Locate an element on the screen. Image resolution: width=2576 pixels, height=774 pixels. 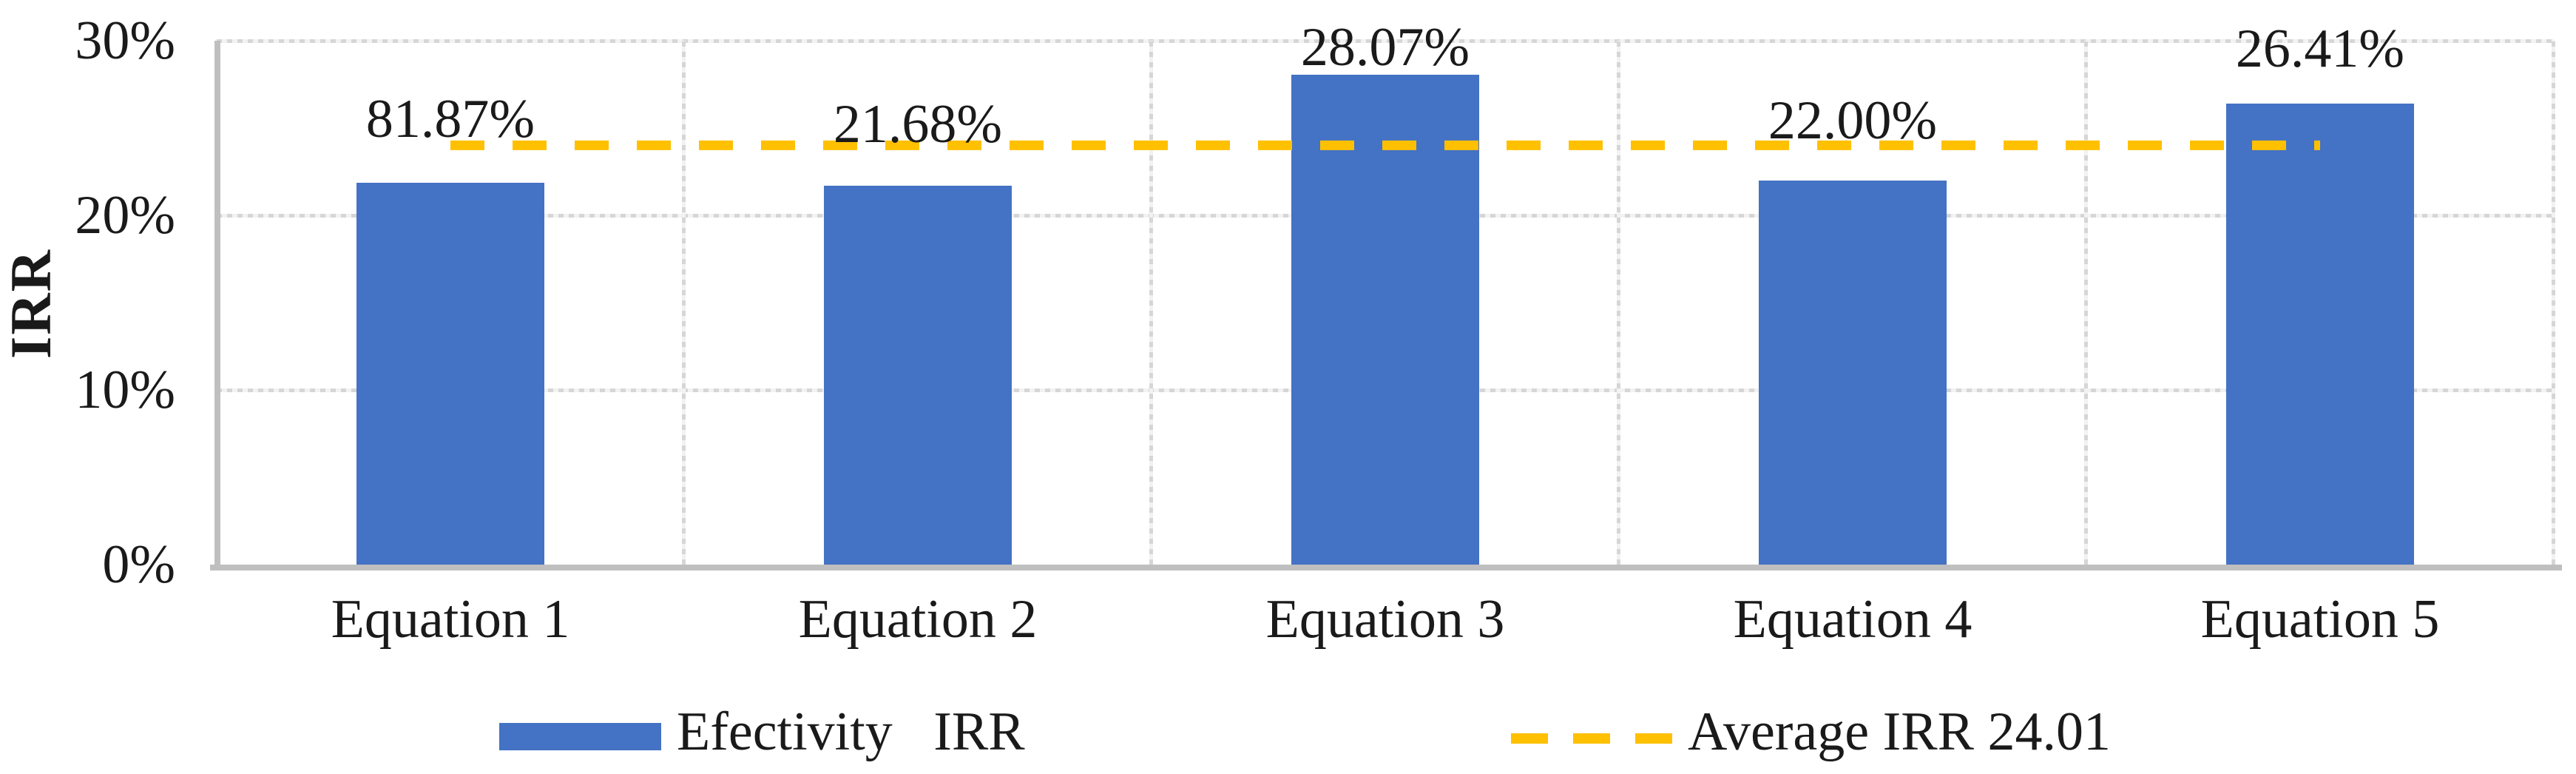
y-tick-30pct: 30% is located at coordinates (125, 40).